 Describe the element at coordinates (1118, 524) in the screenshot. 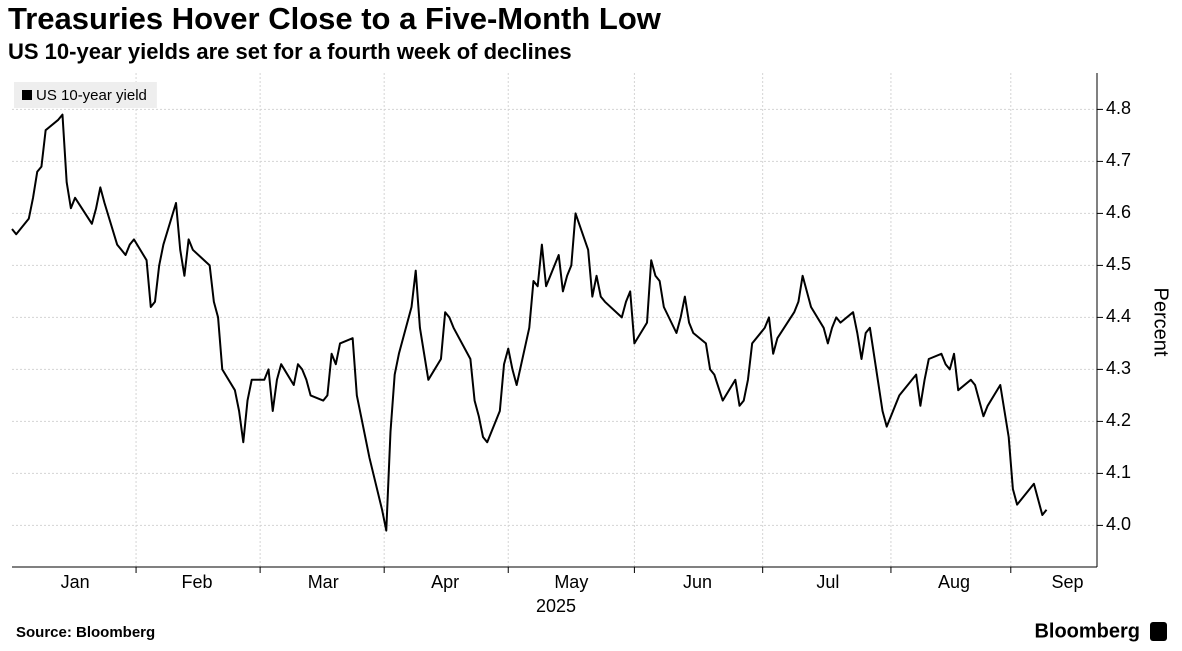

I see `y-tick-label: 4.0` at that location.